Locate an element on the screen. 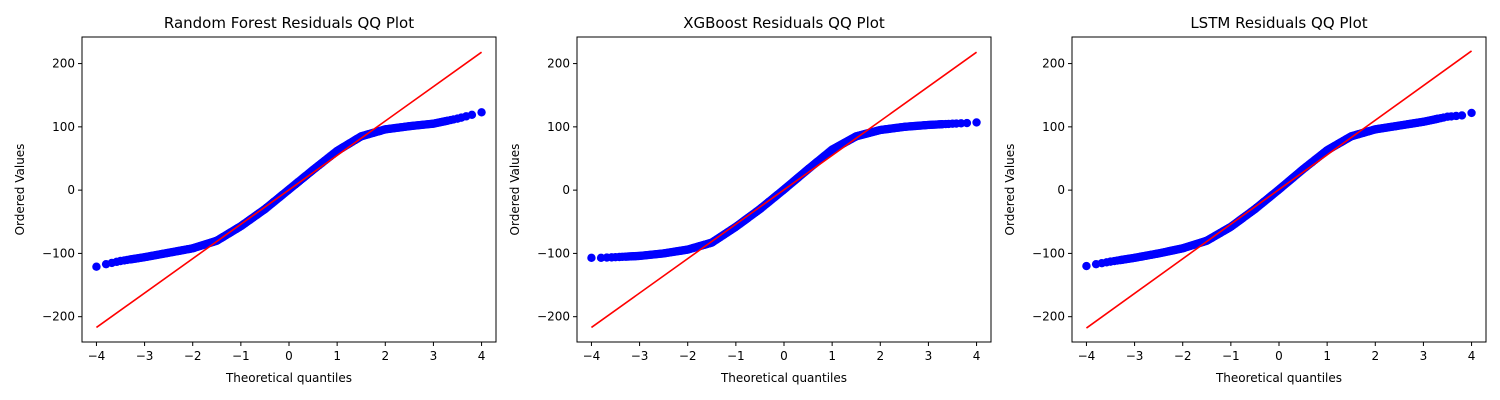 The width and height of the screenshot is (1500, 400). sample-points is located at coordinates (289, 189).